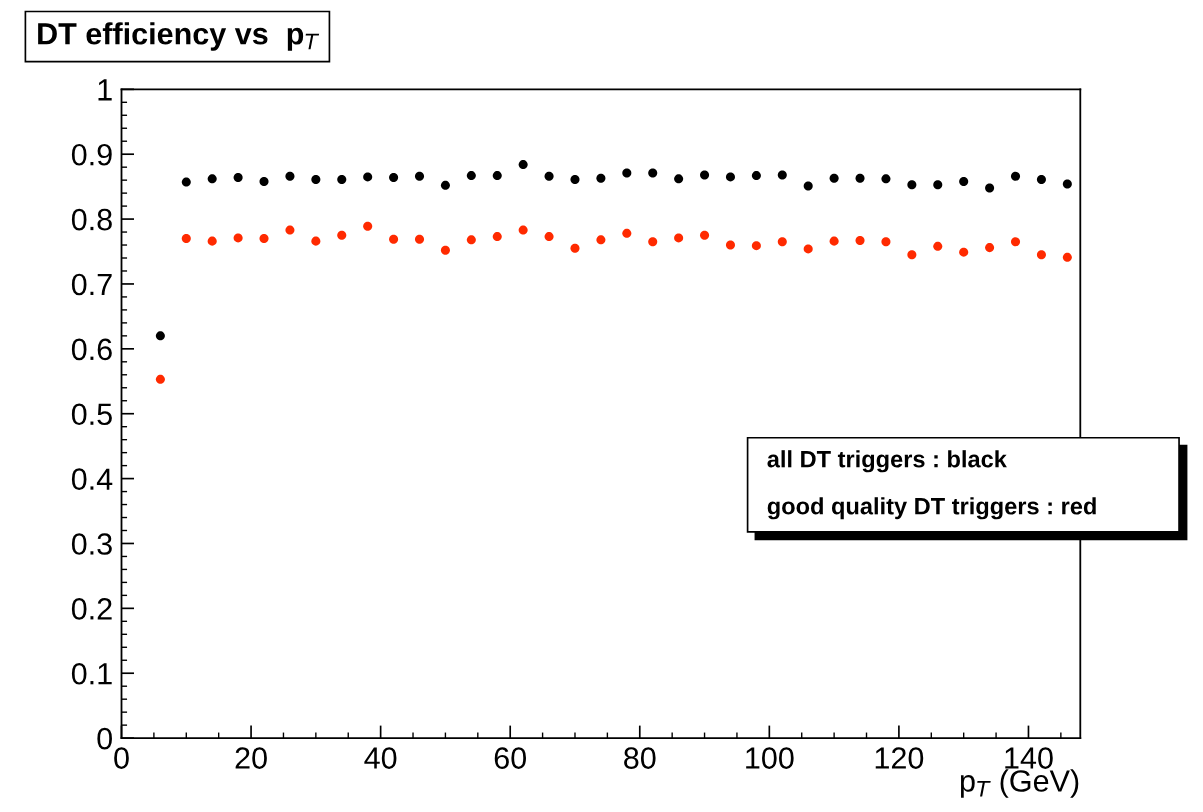 The height and width of the screenshot is (812, 1203). I want to click on y-tick-label: 0.8, so click(91, 219).